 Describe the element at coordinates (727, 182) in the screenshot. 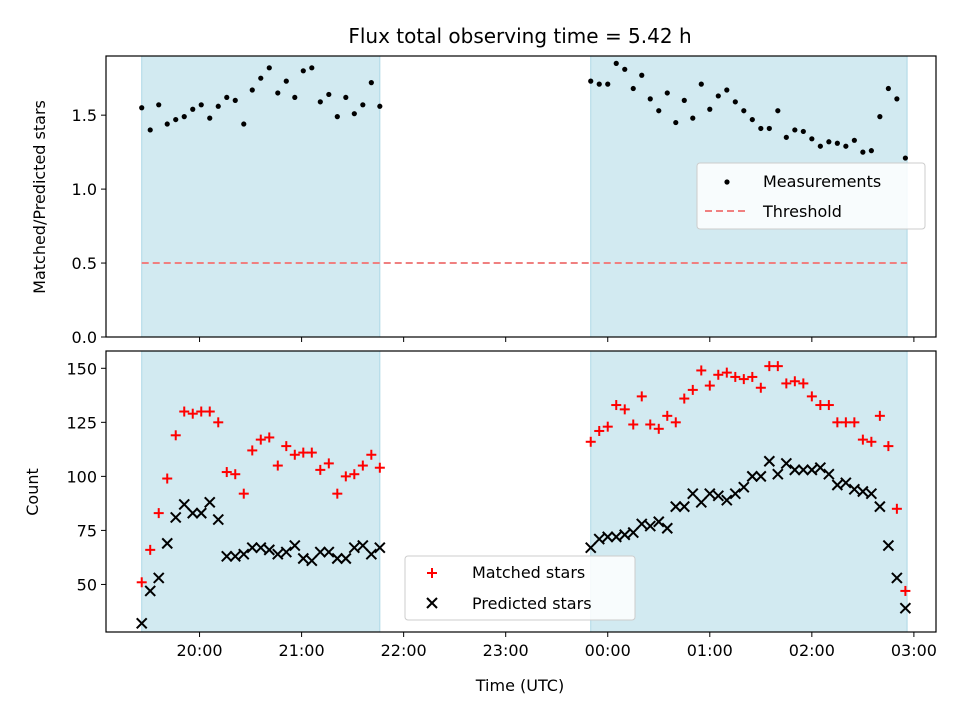

I see `legend-marker-measurements` at that location.